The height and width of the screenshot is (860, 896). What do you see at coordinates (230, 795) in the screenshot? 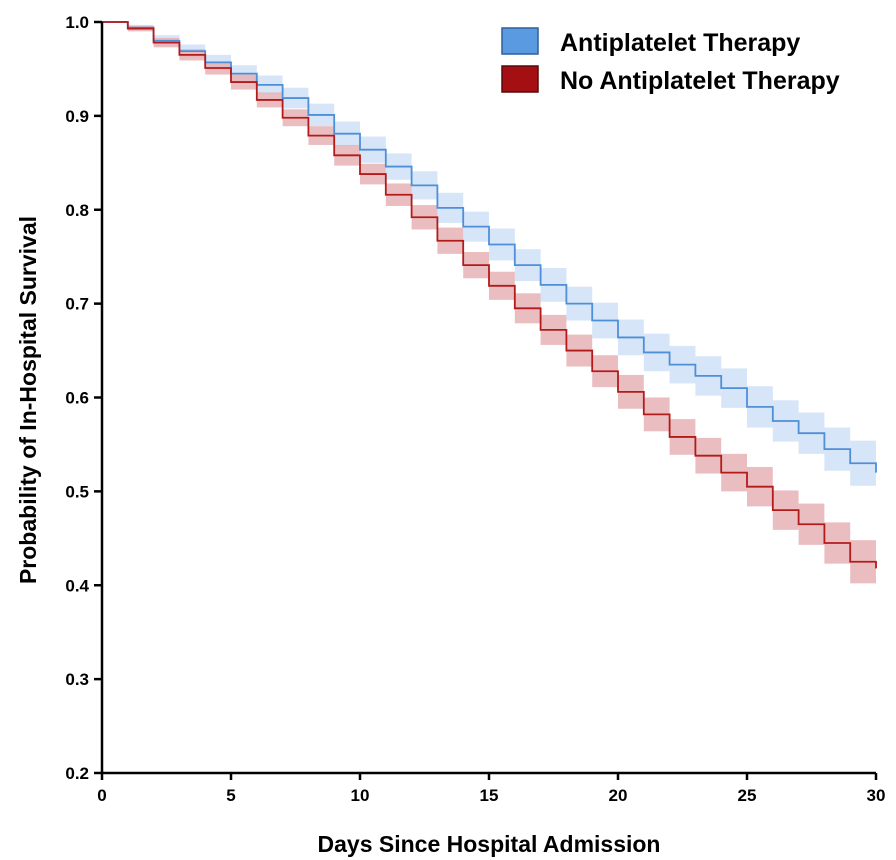
I see `x-tick-label: 5` at bounding box center [230, 795].